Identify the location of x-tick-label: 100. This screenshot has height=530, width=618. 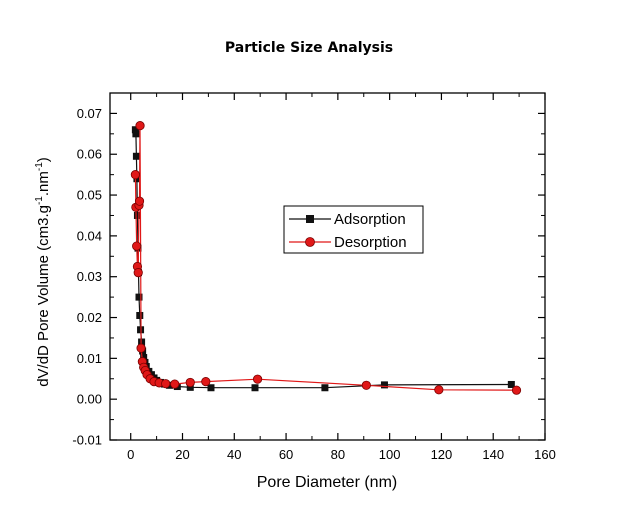
(390, 454).